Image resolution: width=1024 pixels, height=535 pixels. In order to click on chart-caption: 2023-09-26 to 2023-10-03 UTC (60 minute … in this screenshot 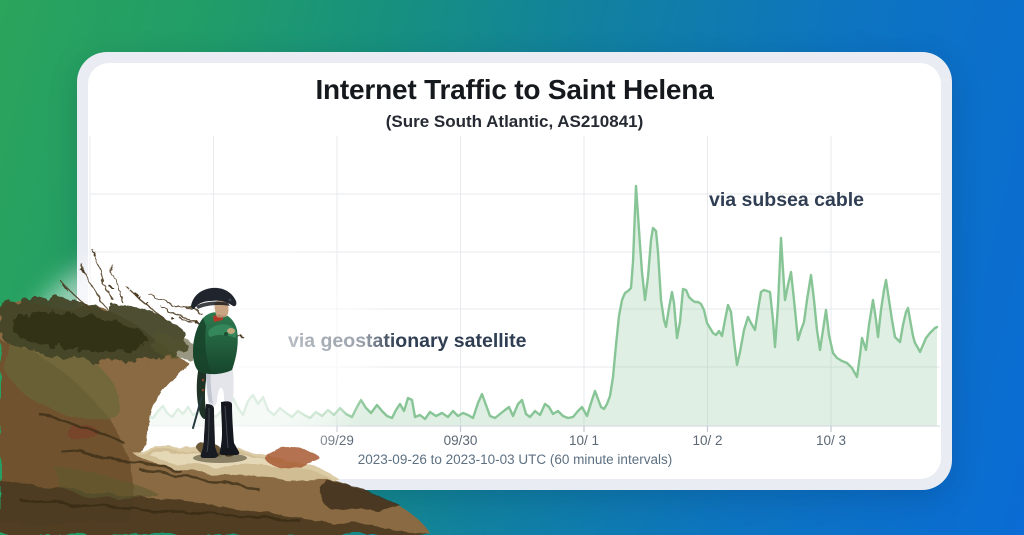, I will do `click(515, 459)`.